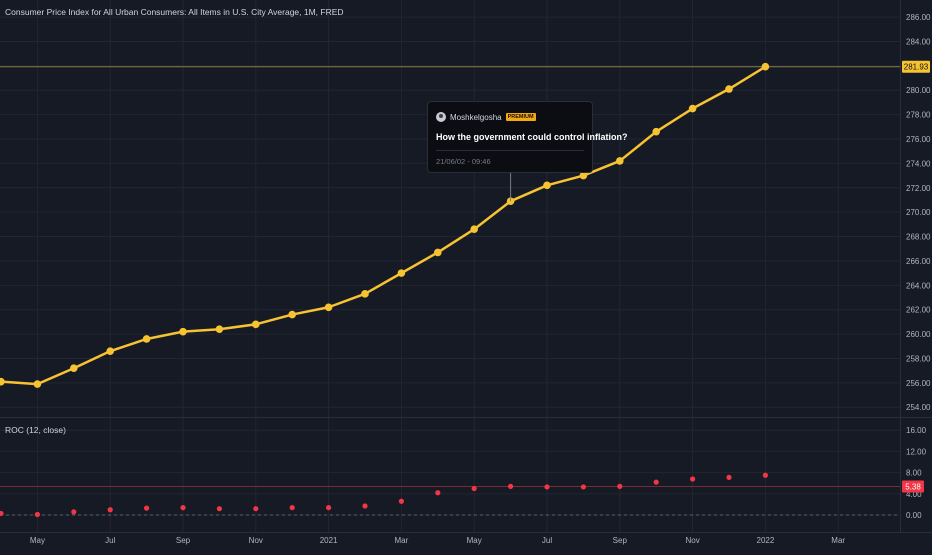 The height and width of the screenshot is (555, 932). What do you see at coordinates (918, 310) in the screenshot?
I see `y-tick-label: 262.00` at bounding box center [918, 310].